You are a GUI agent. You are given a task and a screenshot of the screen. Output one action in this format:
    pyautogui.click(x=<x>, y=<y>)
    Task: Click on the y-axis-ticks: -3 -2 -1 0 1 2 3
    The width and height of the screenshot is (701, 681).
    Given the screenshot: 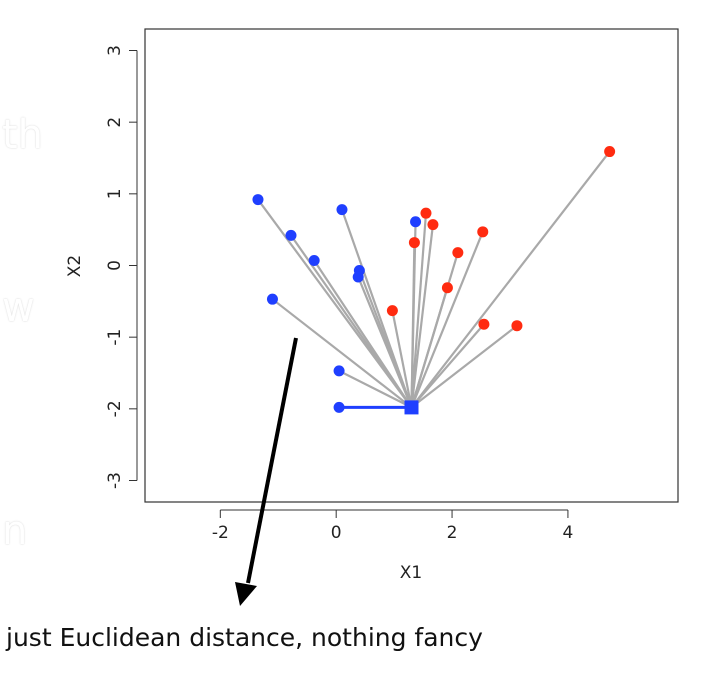 What is the action you would take?
    pyautogui.click(x=121, y=267)
    